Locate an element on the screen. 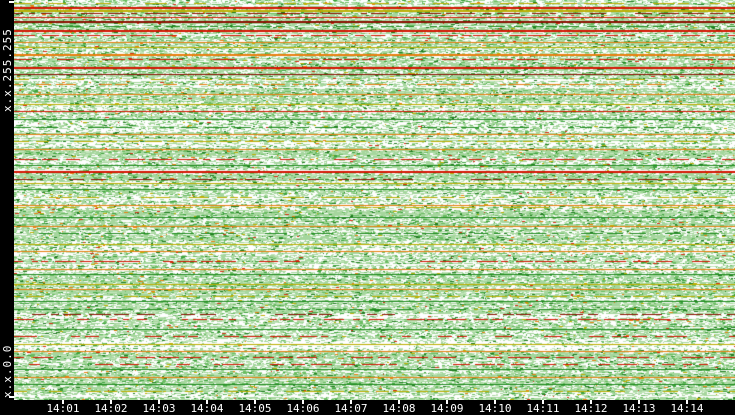 The width and height of the screenshot is (735, 415). x-tick-label: 14:14 is located at coordinates (687, 408).